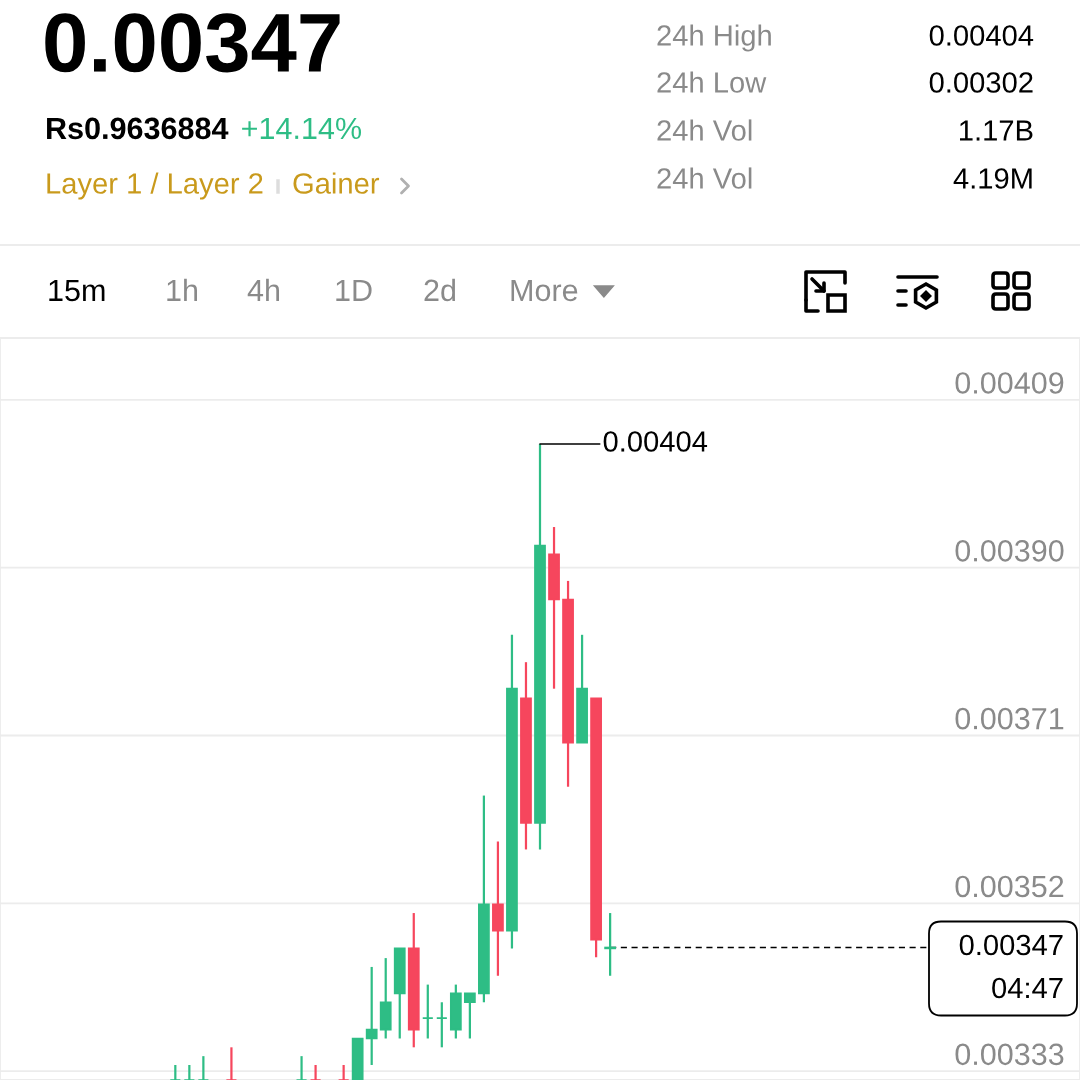 The height and width of the screenshot is (1080, 1080). Describe the element at coordinates (714, 38) in the screenshot. I see `text: 24h High` at that location.